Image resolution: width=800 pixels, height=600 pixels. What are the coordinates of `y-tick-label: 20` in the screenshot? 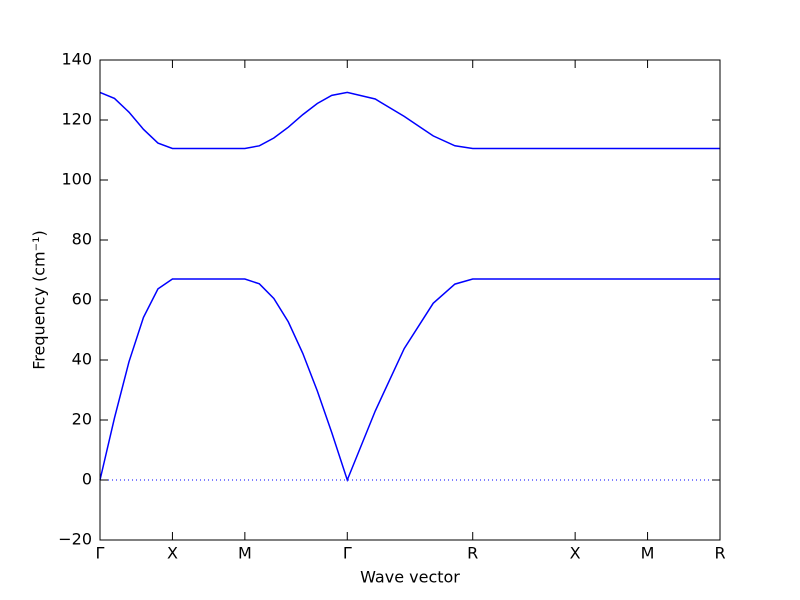 It's located at (82, 419).